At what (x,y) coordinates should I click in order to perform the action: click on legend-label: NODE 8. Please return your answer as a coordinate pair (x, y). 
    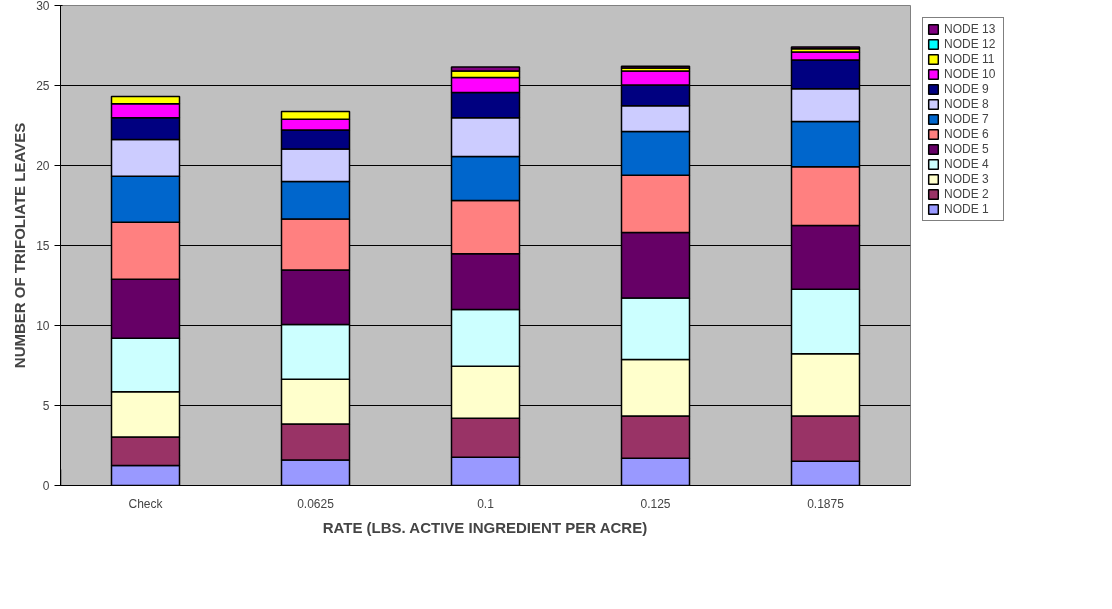
    Looking at the image, I should click on (967, 104).